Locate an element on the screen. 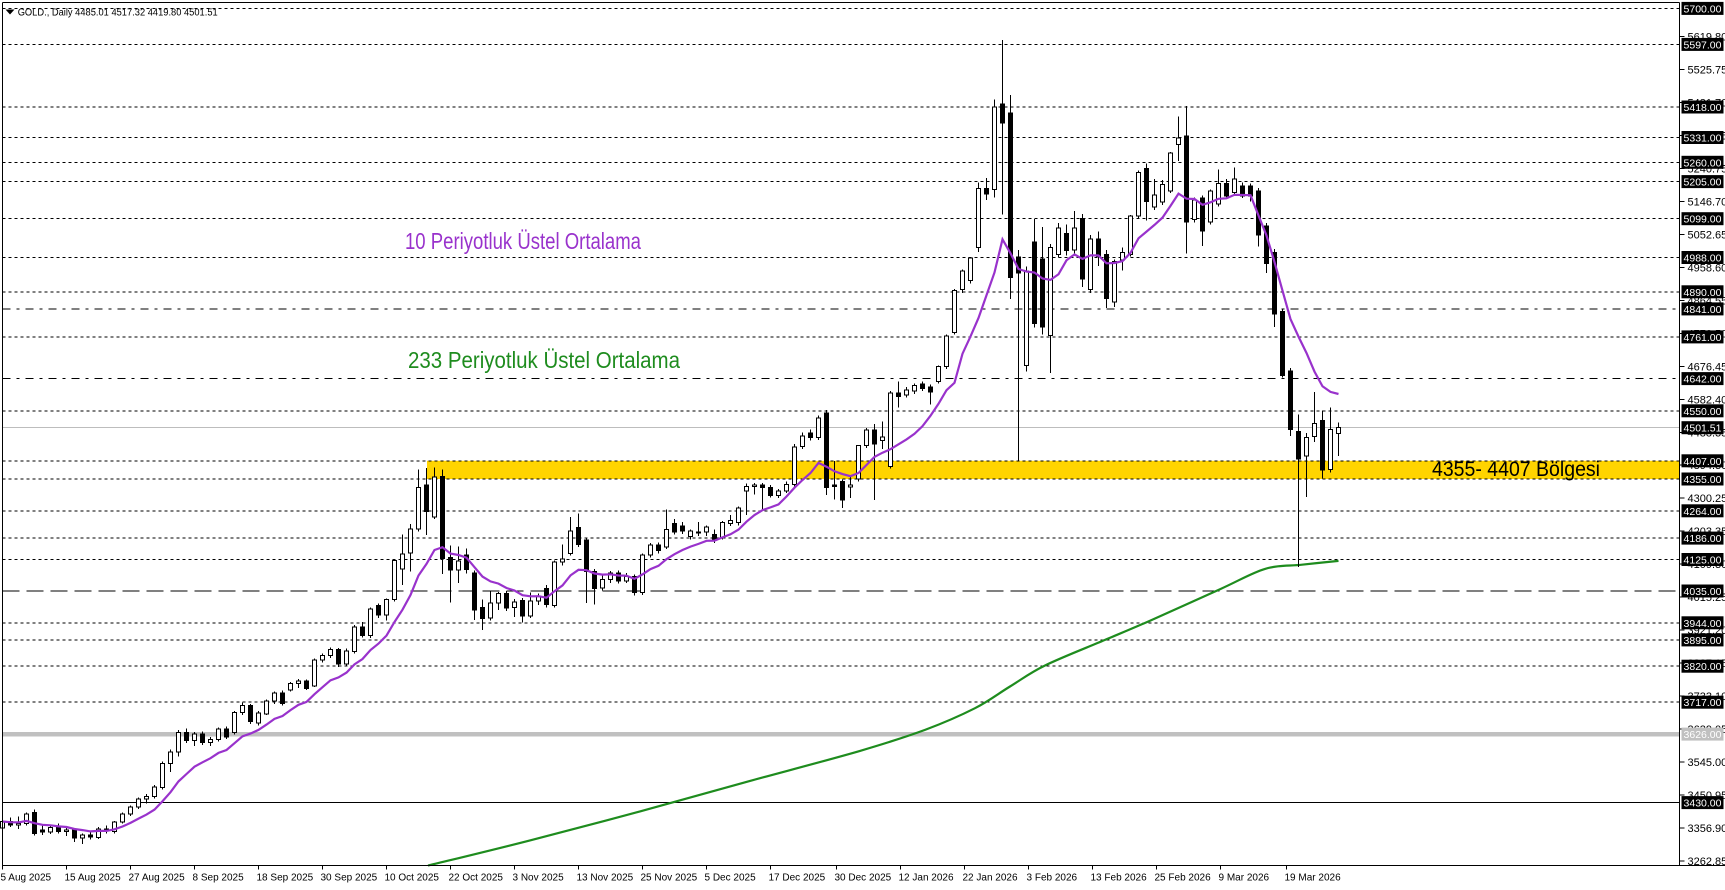 The height and width of the screenshot is (890, 1725). svg-text: 4761.00 is located at coordinates (1703, 338).